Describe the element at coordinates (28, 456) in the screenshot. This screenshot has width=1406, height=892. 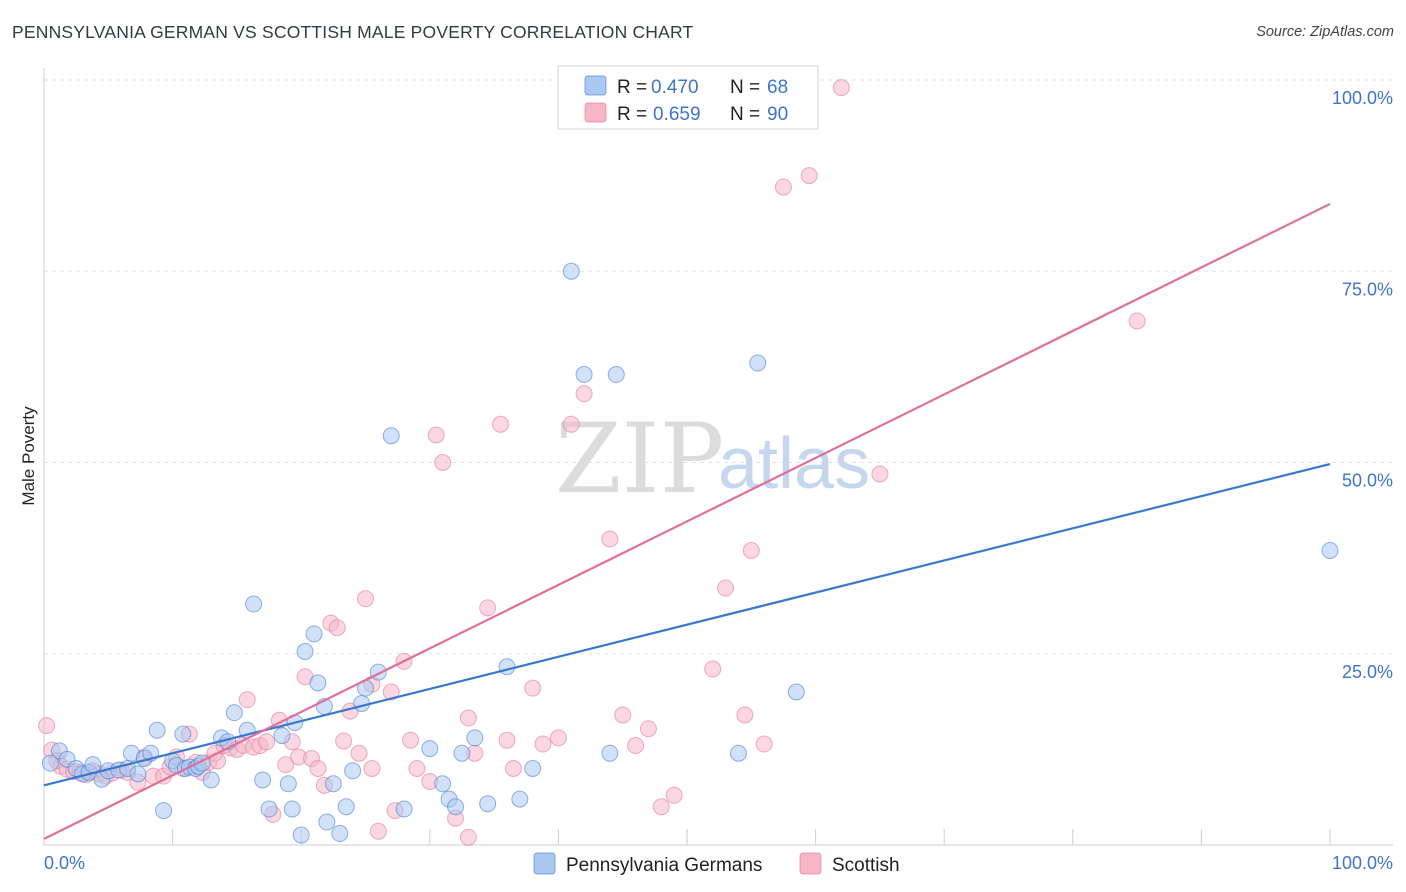
I see `y-axis-title: Male Poverty` at that location.